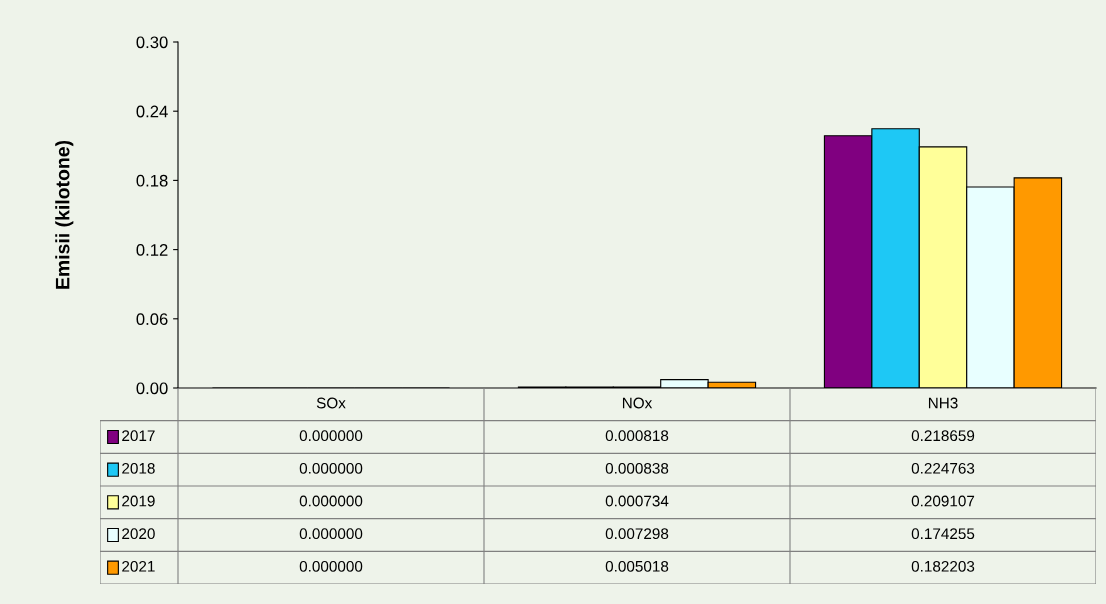  What do you see at coordinates (64, 214) in the screenshot?
I see `y-axis-title: Emisii (kilotone)` at bounding box center [64, 214].